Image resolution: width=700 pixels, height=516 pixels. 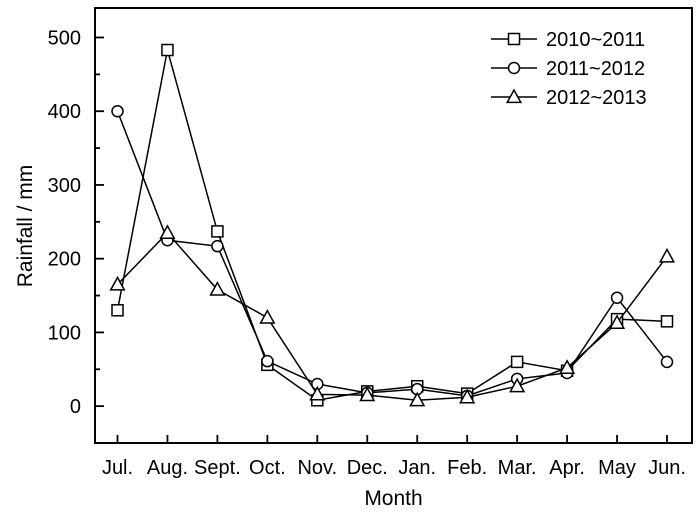 What do you see at coordinates (267, 468) in the screenshot?
I see `x-tick-label: Oct.` at bounding box center [267, 468].